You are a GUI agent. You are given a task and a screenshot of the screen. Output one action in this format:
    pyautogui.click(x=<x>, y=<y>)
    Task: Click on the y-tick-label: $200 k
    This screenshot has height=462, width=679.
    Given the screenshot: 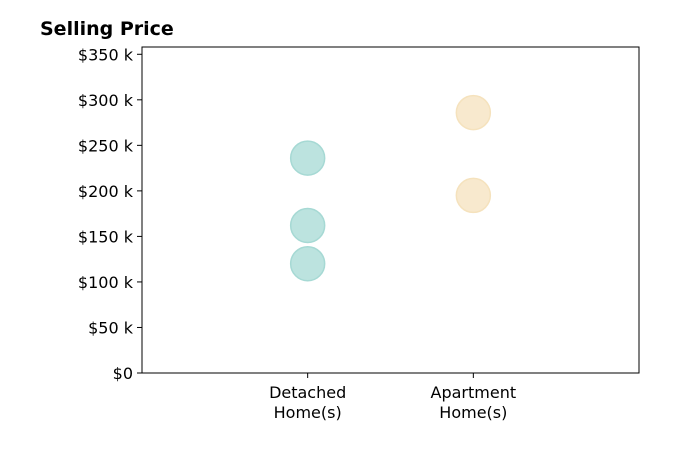 What is the action you would take?
    pyautogui.click(x=106, y=191)
    